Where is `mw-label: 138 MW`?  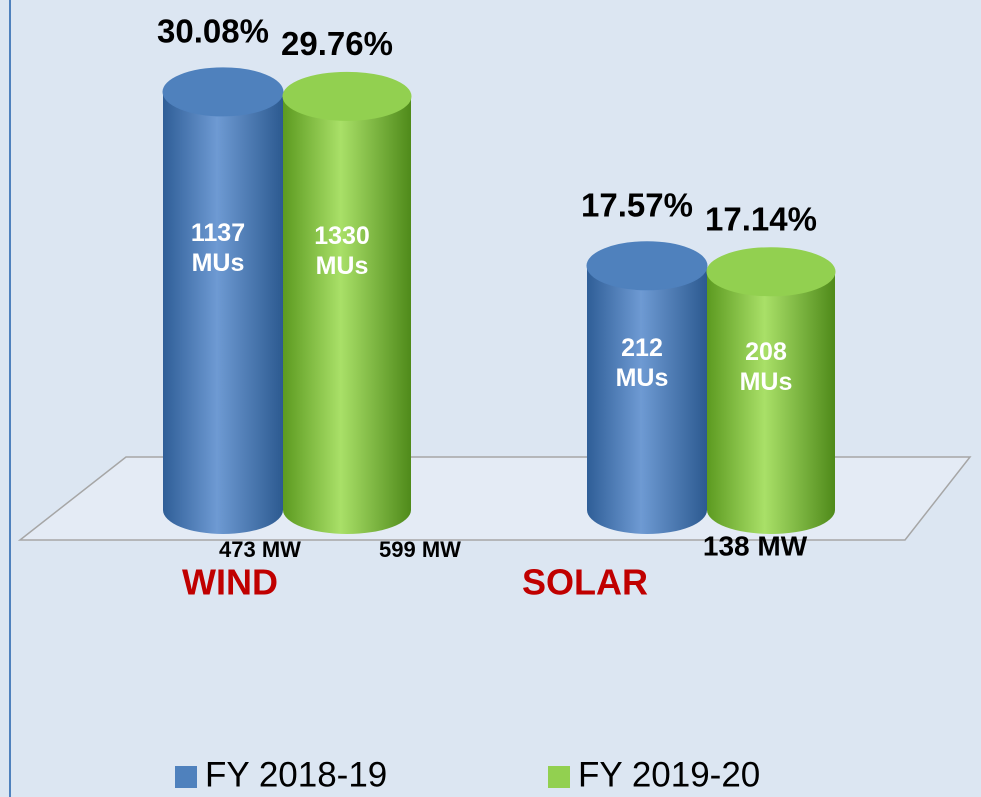 mw-label: 138 MW is located at coordinates (755, 545).